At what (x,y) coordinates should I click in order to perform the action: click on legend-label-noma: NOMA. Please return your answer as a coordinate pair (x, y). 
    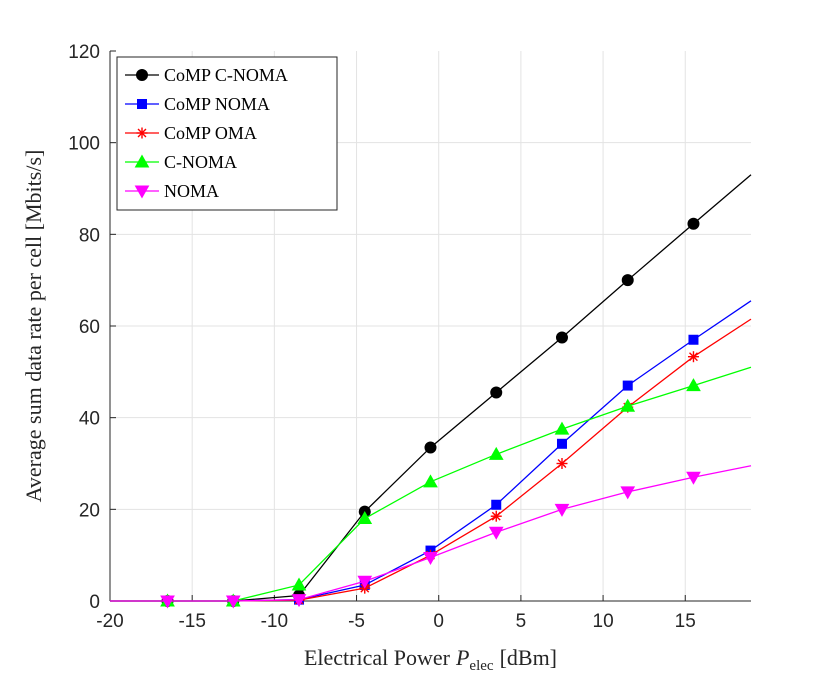
    Looking at the image, I should click on (191, 191).